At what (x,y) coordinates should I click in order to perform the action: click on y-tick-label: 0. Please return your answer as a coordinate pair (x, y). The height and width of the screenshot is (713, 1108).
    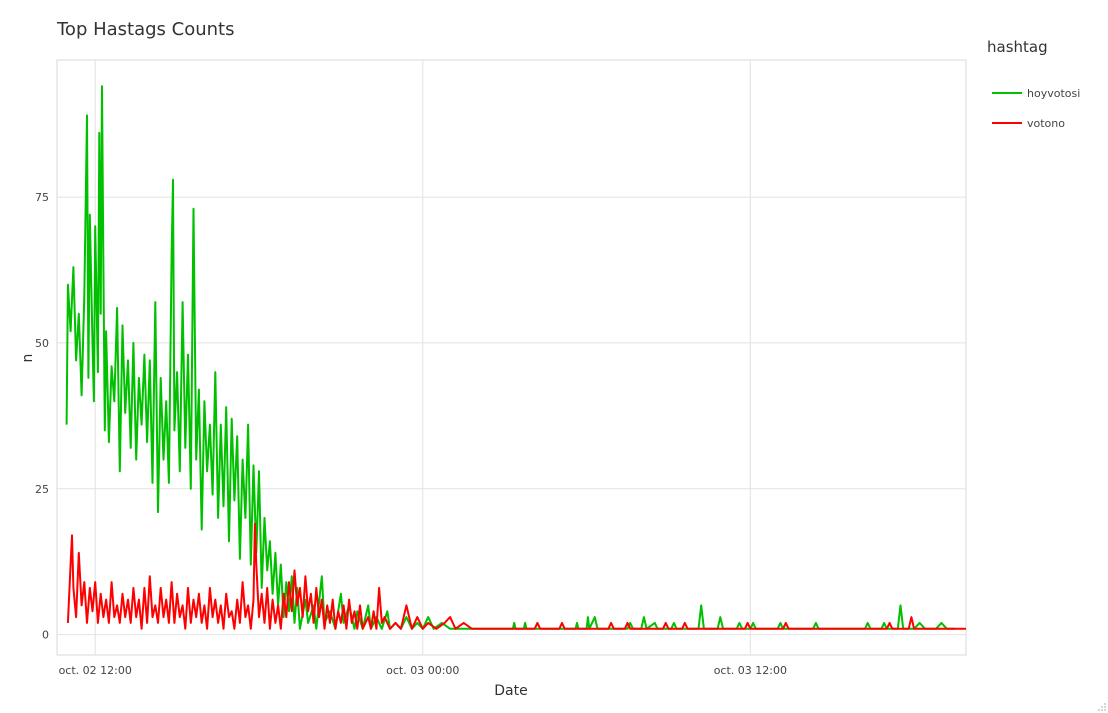
    Looking at the image, I should click on (45, 635).